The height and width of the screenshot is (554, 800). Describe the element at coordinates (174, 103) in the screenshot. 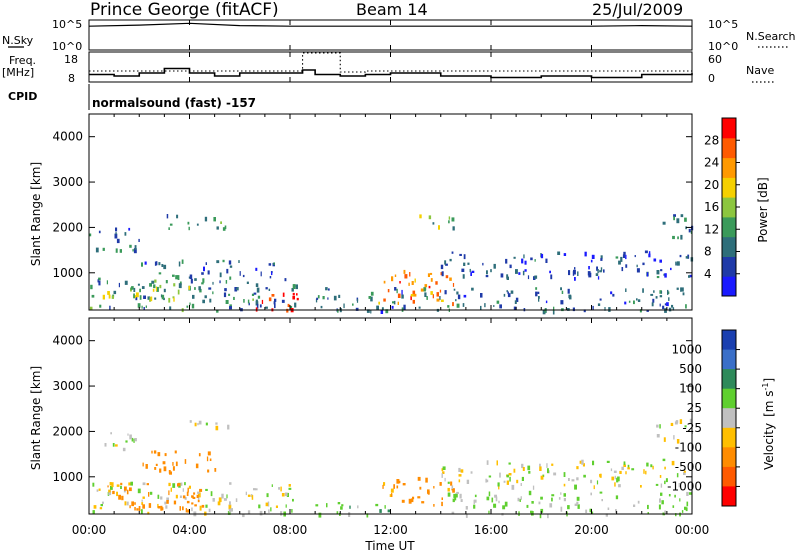

I see `cpid-value: normalsound (fast) -157` at that location.